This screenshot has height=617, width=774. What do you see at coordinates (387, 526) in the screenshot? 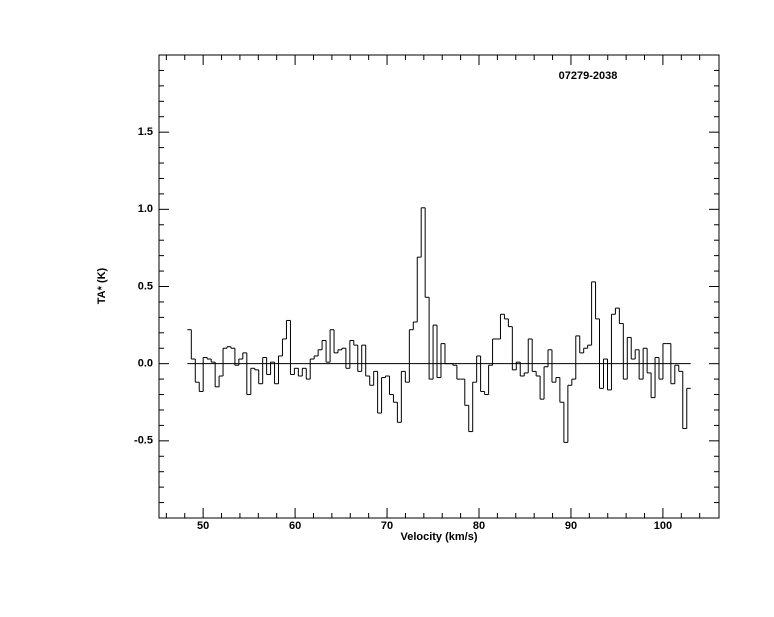
I see `x-tick-label: 70` at bounding box center [387, 526].